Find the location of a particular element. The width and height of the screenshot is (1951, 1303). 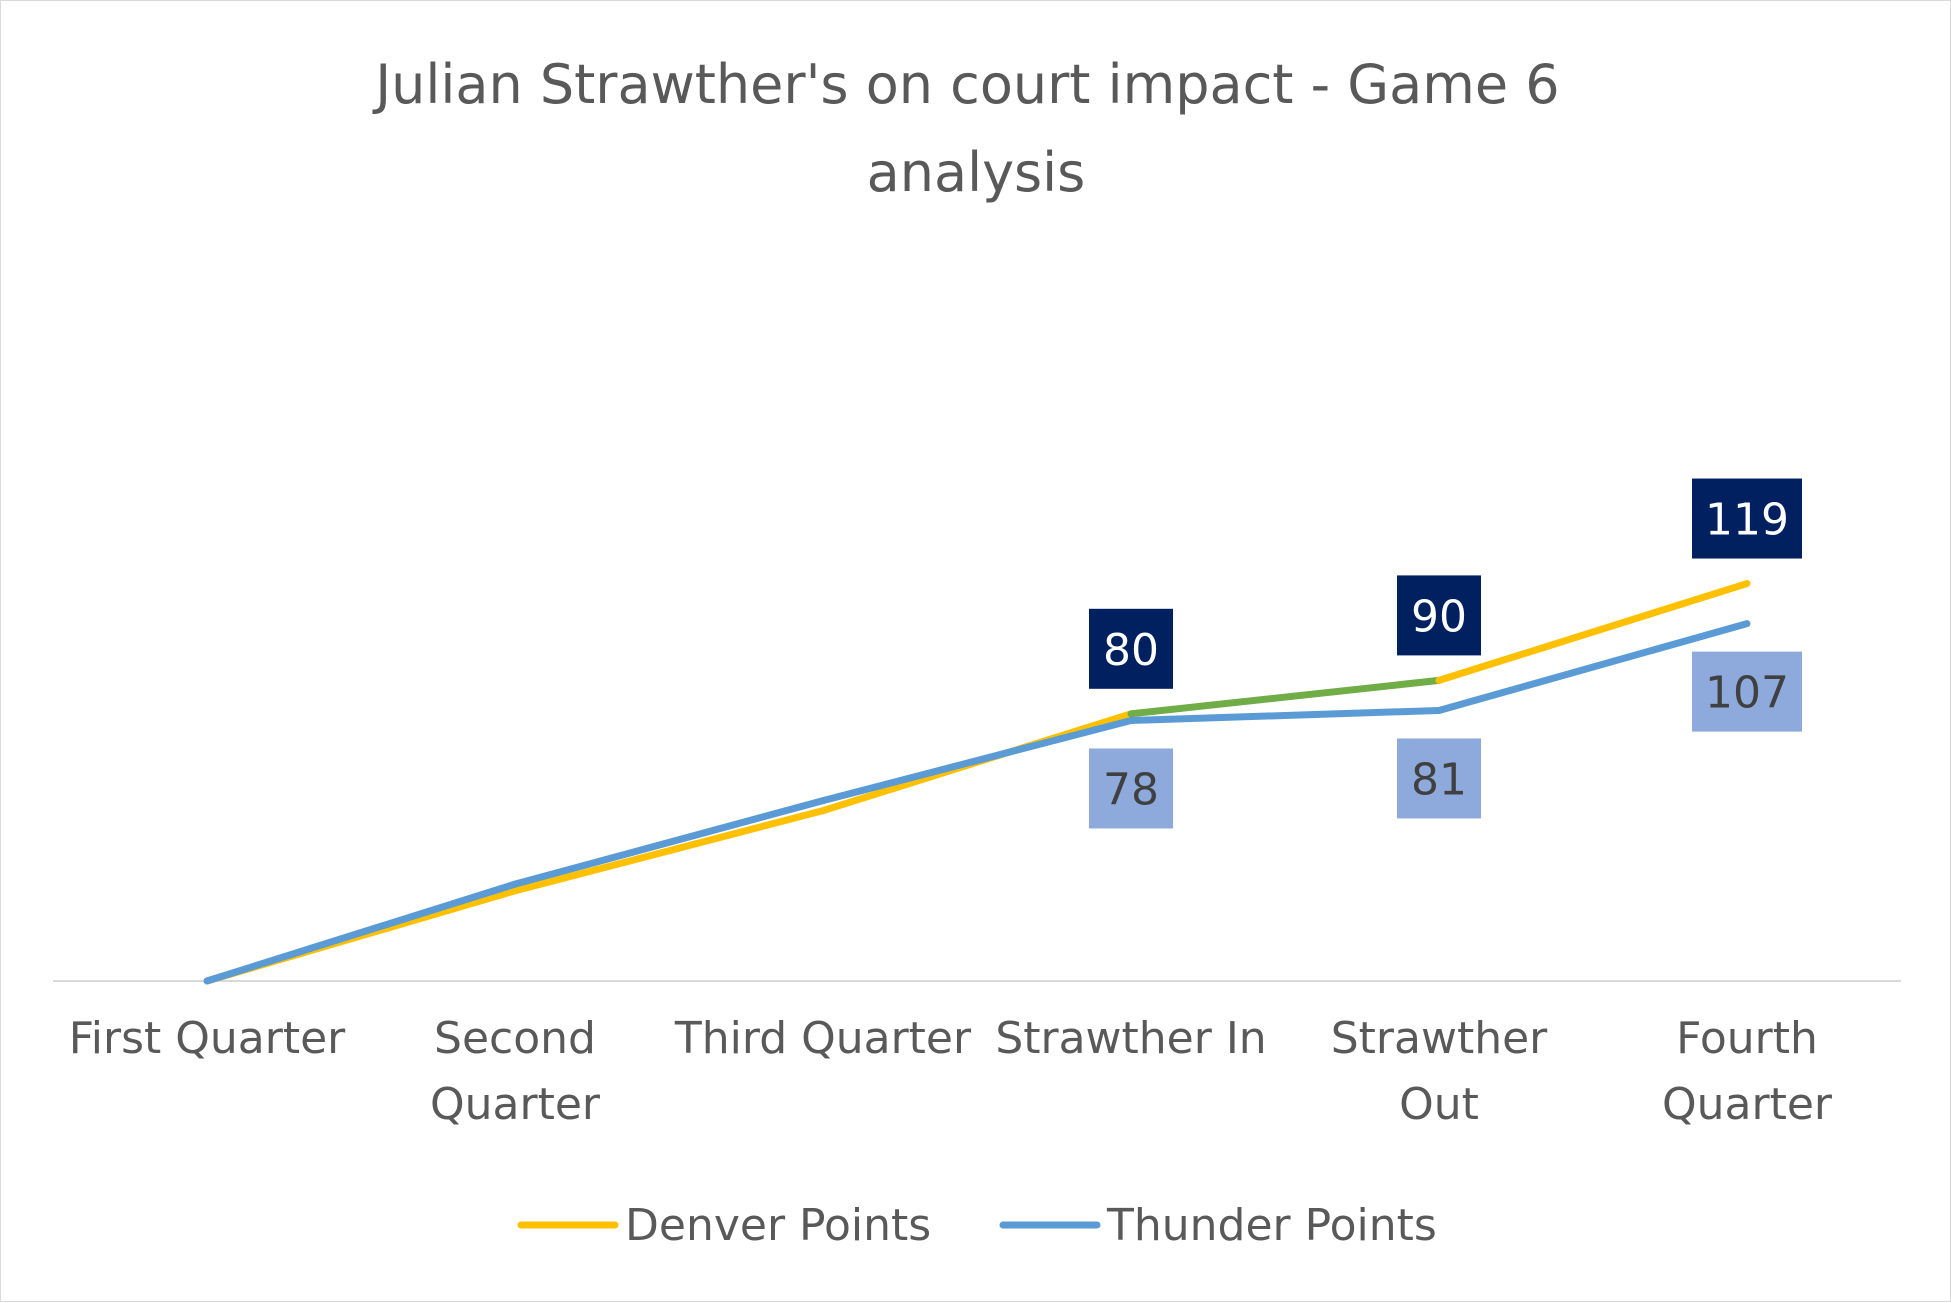

denver-points-data-label: 80 is located at coordinates (1131, 650).